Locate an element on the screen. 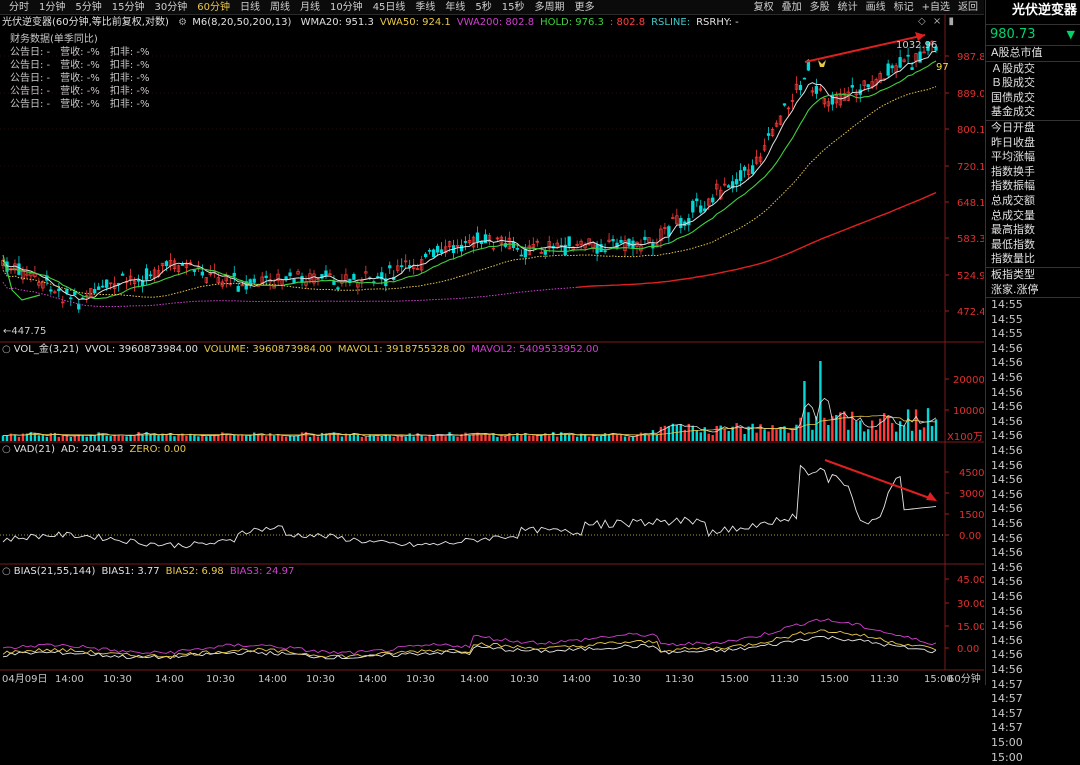 This screenshot has width=1080, height=765. info-item: 国债成交 is located at coordinates (1033, 98).